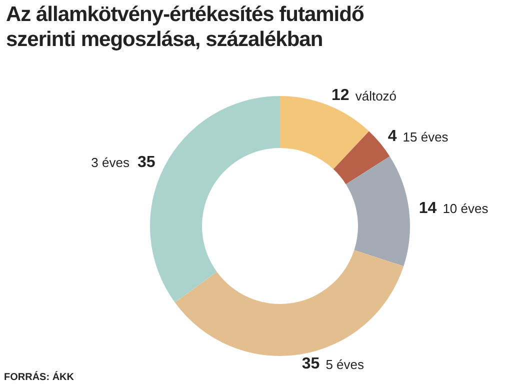 The image size is (505, 389). Describe the element at coordinates (341, 95) in the screenshot. I see `data-label: 12` at that location.